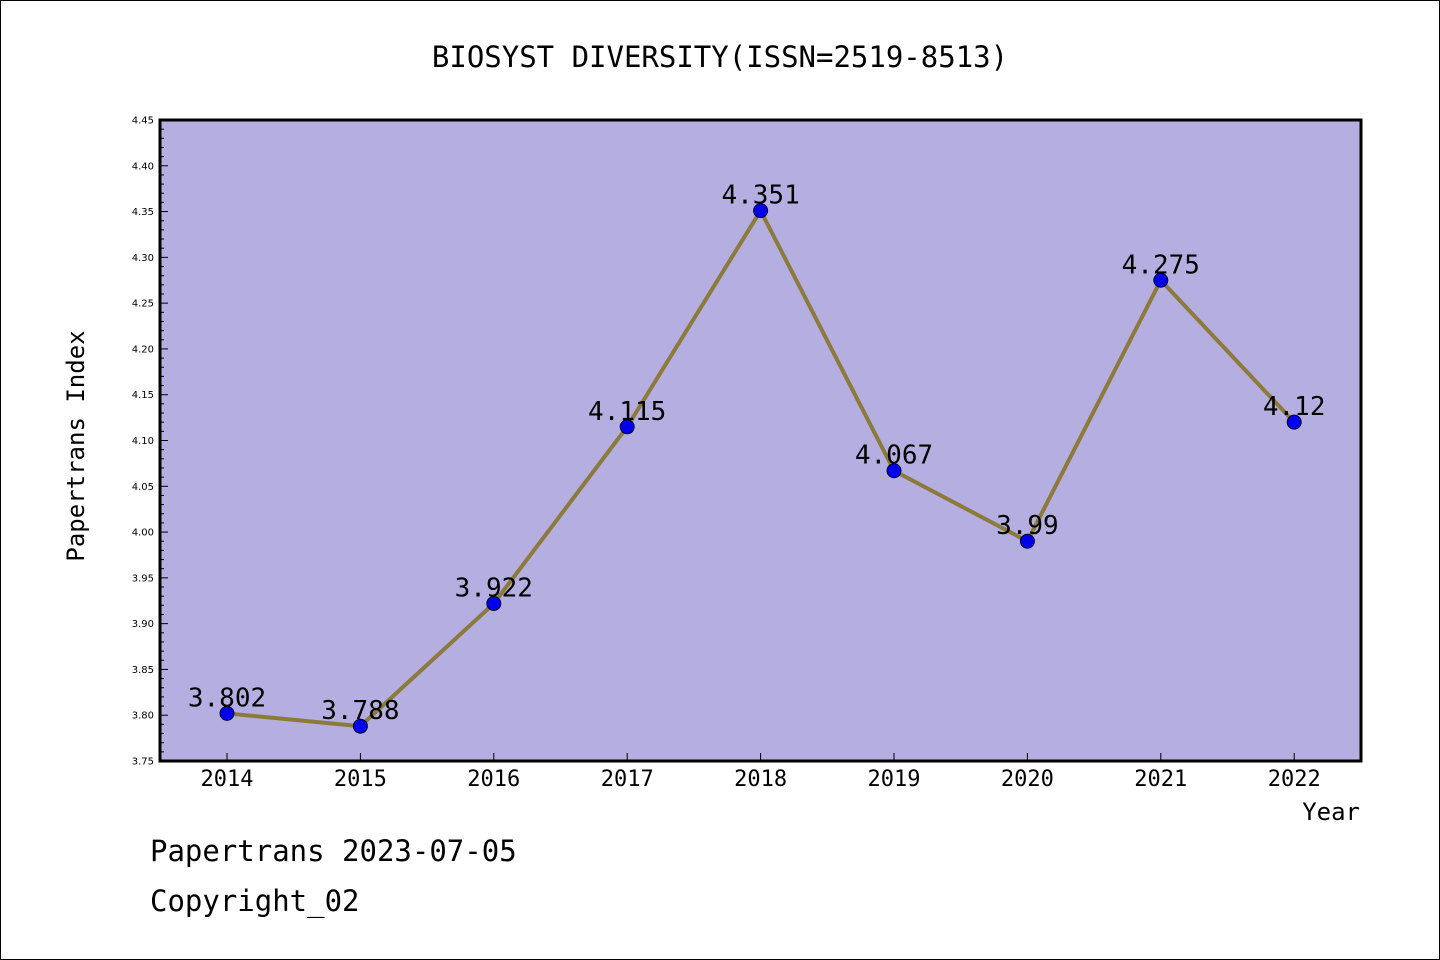  What do you see at coordinates (76, 445) in the screenshot?
I see `y-axis-title: Papertrans Index` at bounding box center [76, 445].